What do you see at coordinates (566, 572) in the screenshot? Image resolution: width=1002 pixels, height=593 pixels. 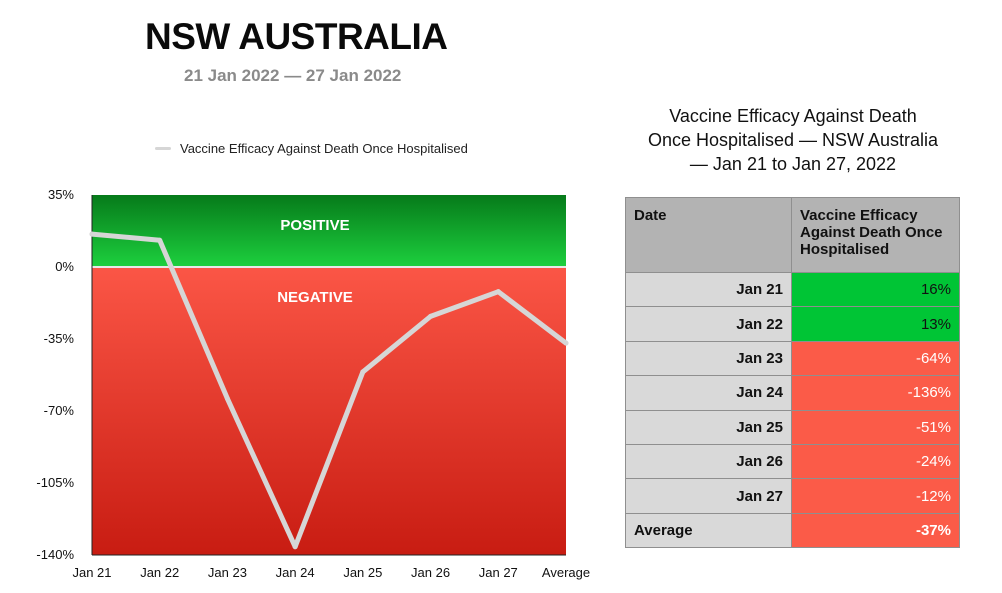 I see `x-tick-label: Average` at bounding box center [566, 572].